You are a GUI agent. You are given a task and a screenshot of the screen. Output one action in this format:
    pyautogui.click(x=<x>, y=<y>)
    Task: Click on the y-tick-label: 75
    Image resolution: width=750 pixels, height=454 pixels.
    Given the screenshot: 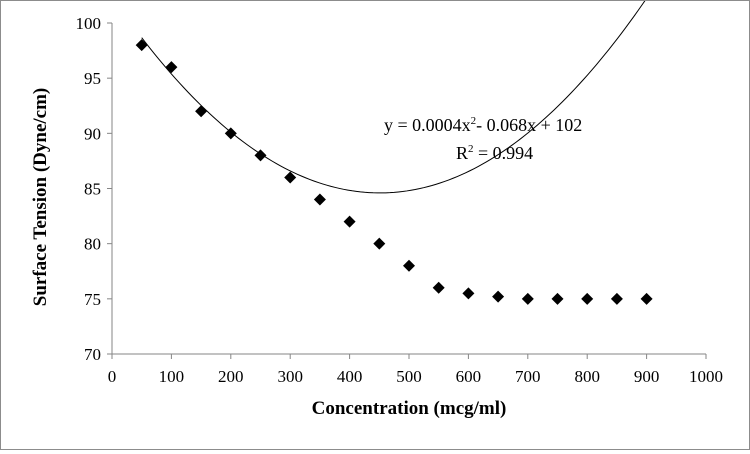 What is the action you would take?
    pyautogui.click(x=92, y=299)
    